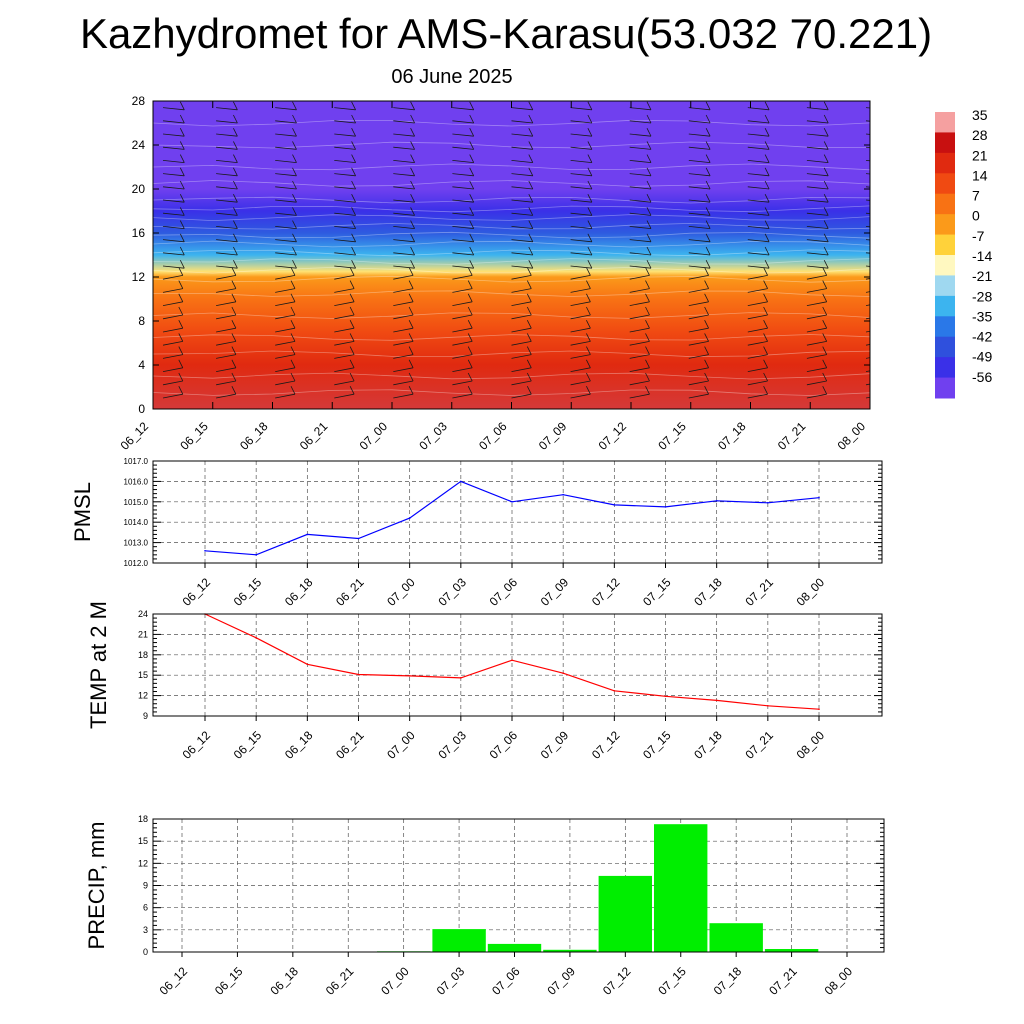 The width and height of the screenshot is (1024, 1024). I want to click on colorbar-label: -7, so click(978, 236).